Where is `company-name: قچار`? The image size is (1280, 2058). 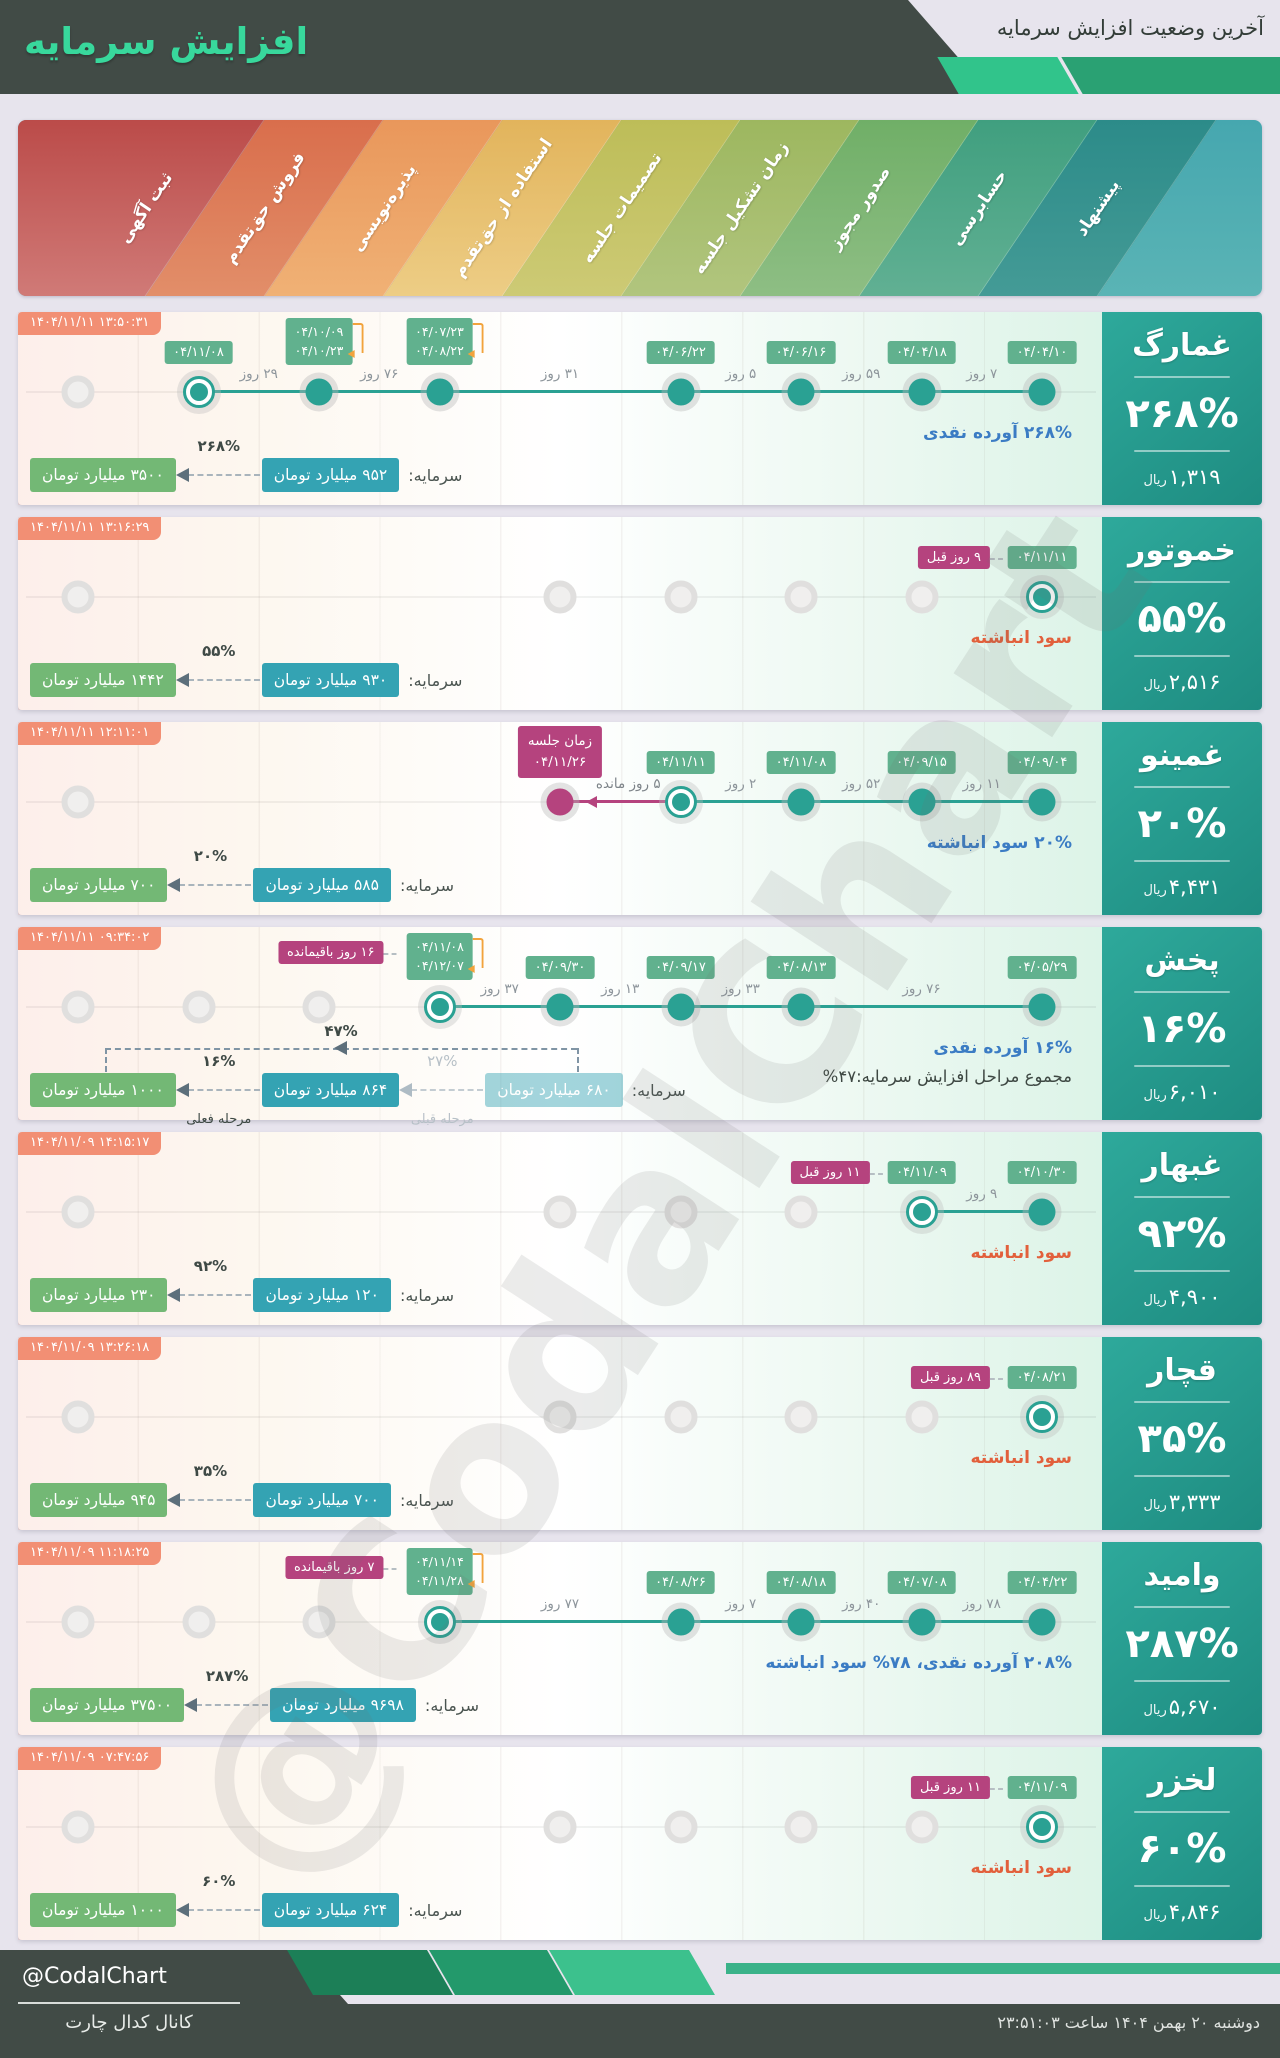
company-name: قچار is located at coordinates (1182, 1370).